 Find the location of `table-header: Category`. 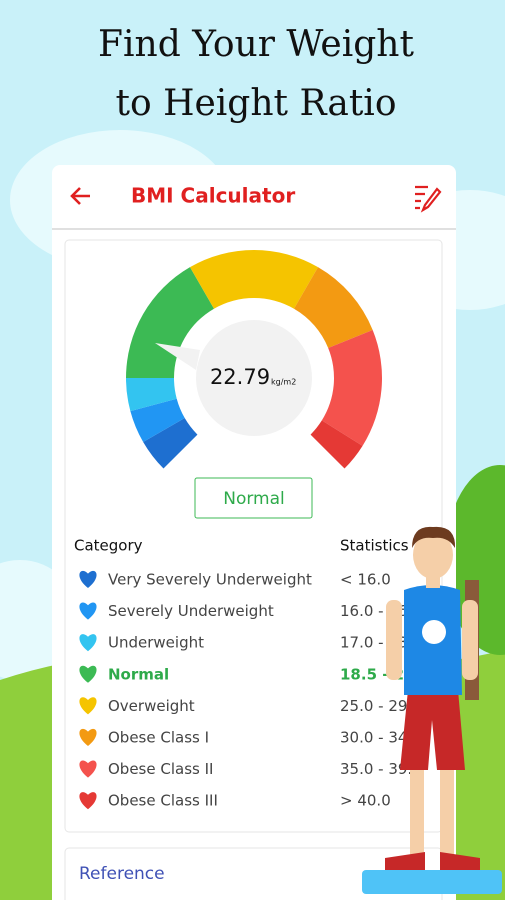

table-header: Category is located at coordinates (108, 546).